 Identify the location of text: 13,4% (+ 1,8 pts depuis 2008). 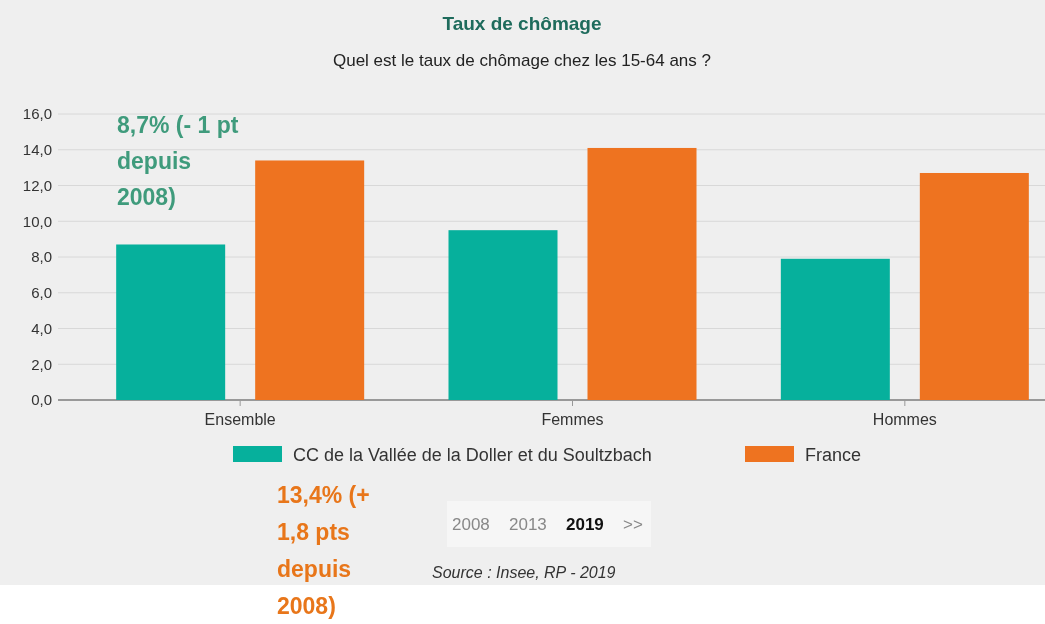
(323, 550).